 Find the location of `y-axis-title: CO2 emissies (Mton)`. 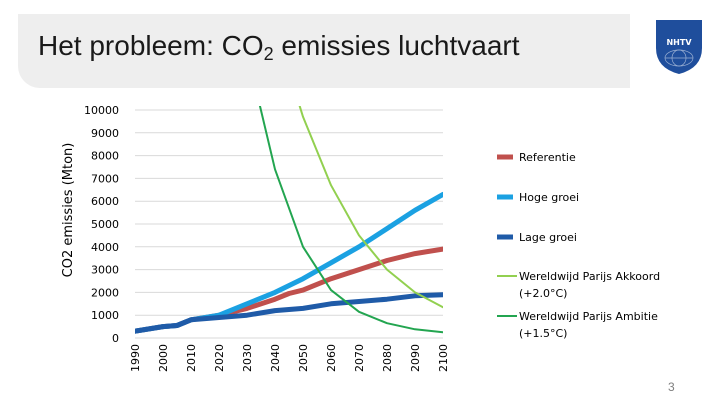

y-axis-title: CO2 emissies (Mton) is located at coordinates (68, 210).